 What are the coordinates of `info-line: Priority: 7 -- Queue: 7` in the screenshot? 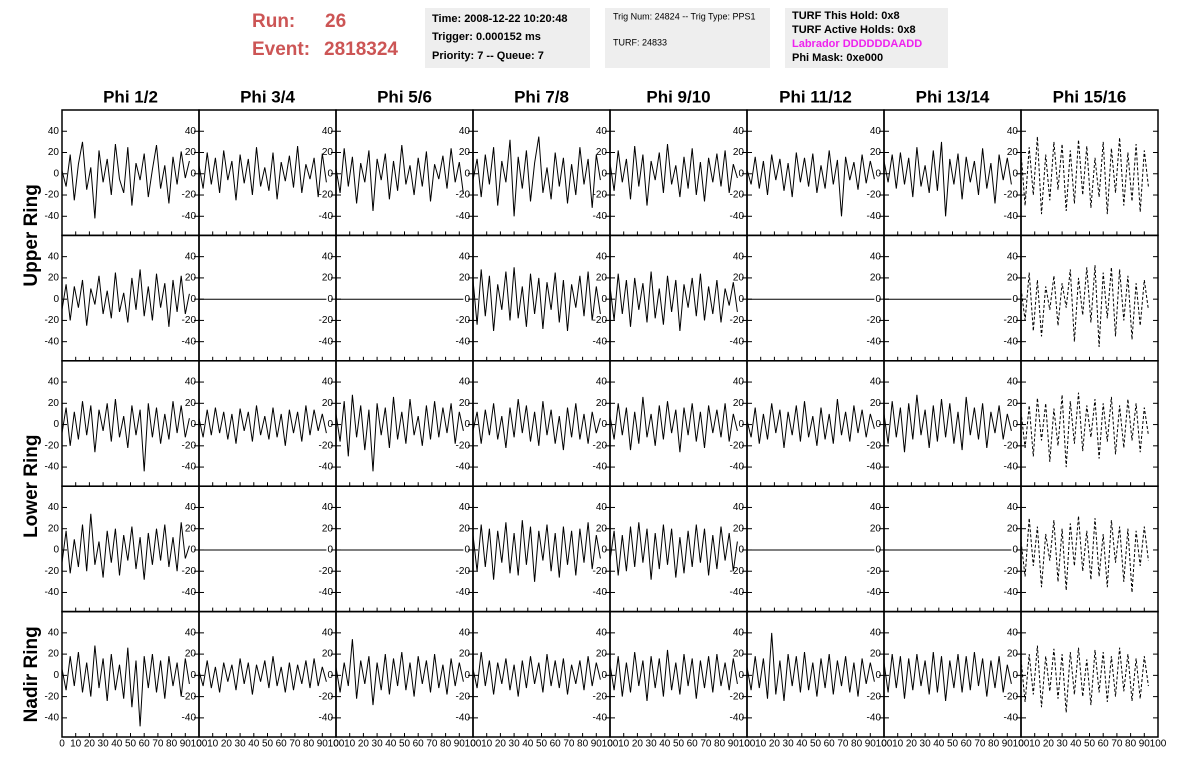 It's located at (488, 56).